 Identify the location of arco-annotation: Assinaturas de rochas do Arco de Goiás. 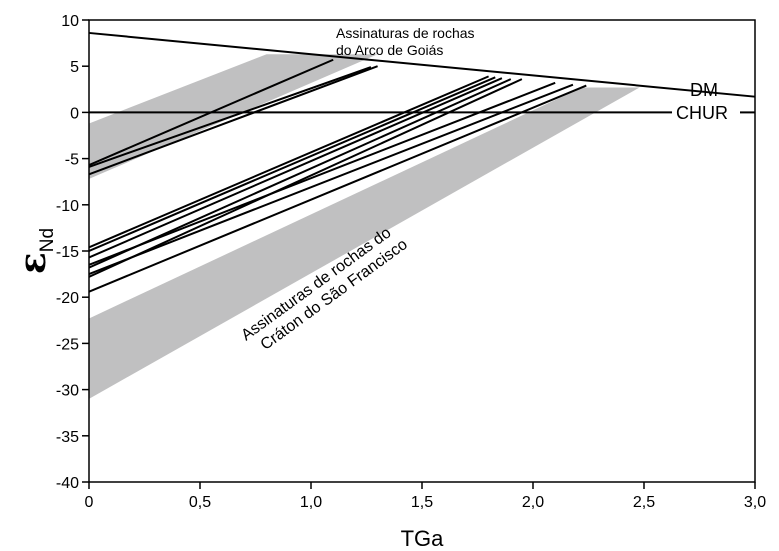
(407, 41).